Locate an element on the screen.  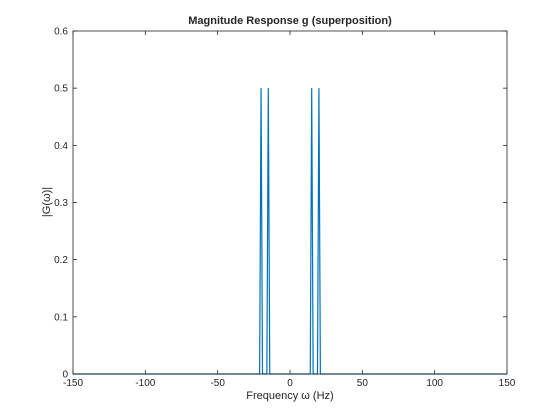
x-tick-label: 0 is located at coordinates (290, 383).